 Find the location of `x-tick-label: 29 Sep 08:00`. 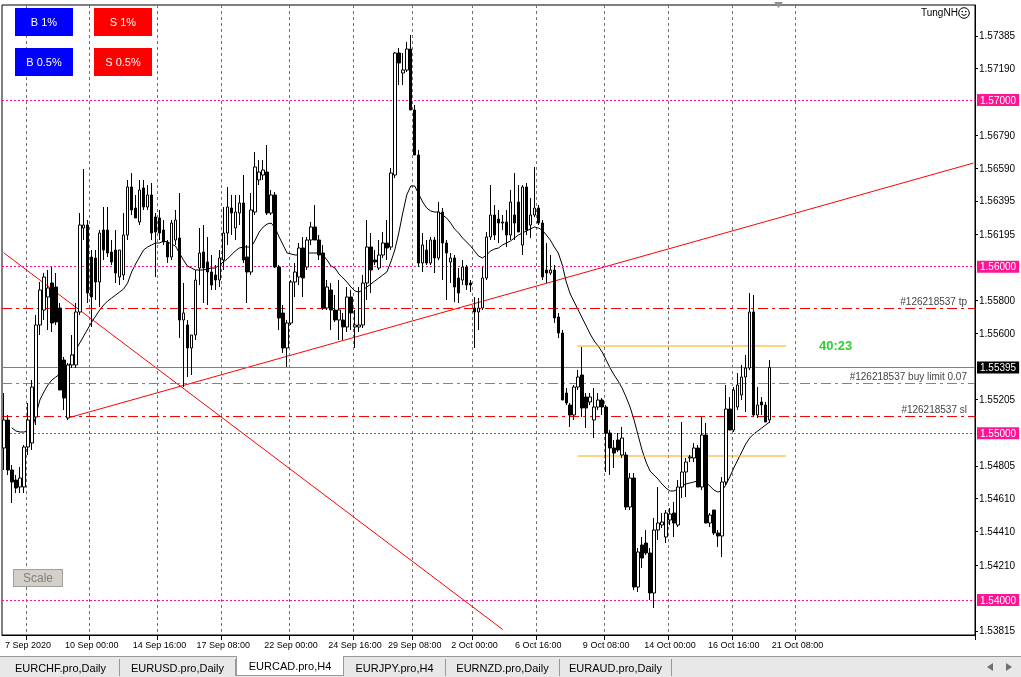

x-tick-label: 29 Sep 08:00 is located at coordinates (414, 644).